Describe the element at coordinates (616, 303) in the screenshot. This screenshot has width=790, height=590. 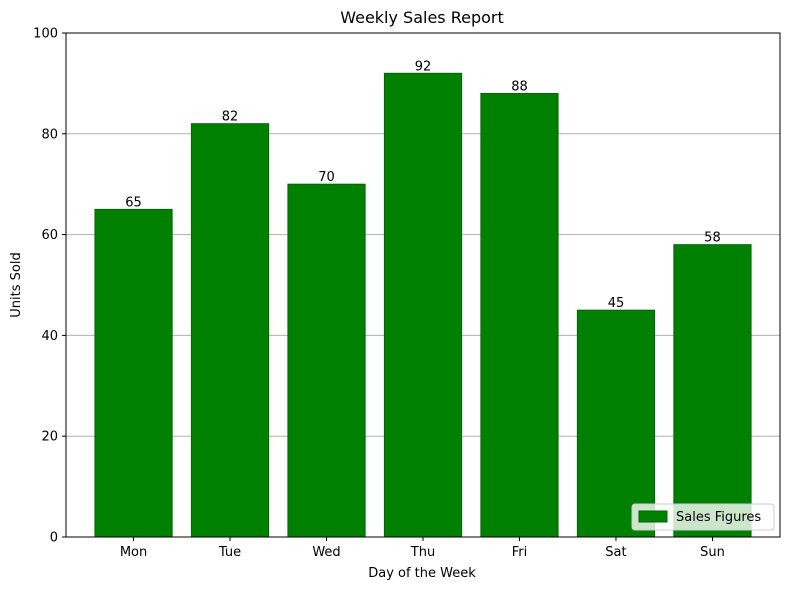
I see `data-label-sat: 45` at that location.